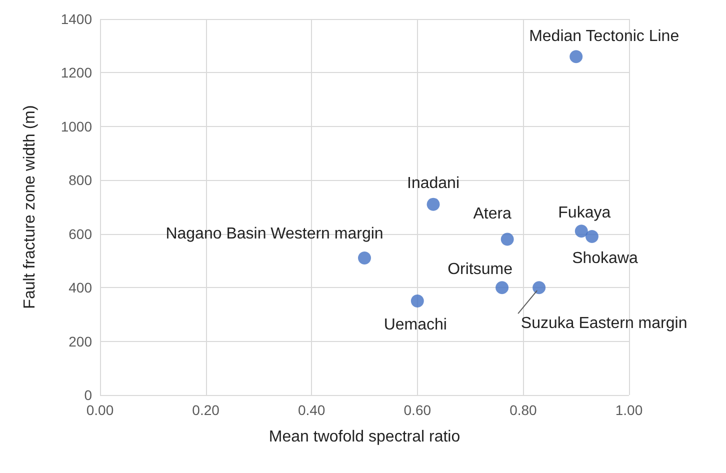 This screenshot has width=726, height=473. I want to click on y-tick-label: 1400, so click(76, 19).